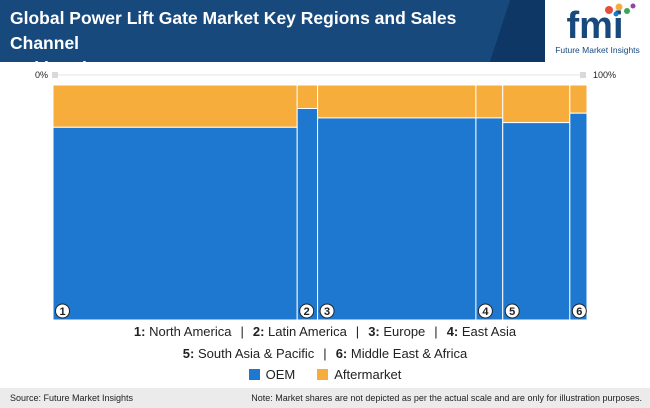 This screenshot has height=408, width=650. I want to click on column-badge-5: 5, so click(512, 311).